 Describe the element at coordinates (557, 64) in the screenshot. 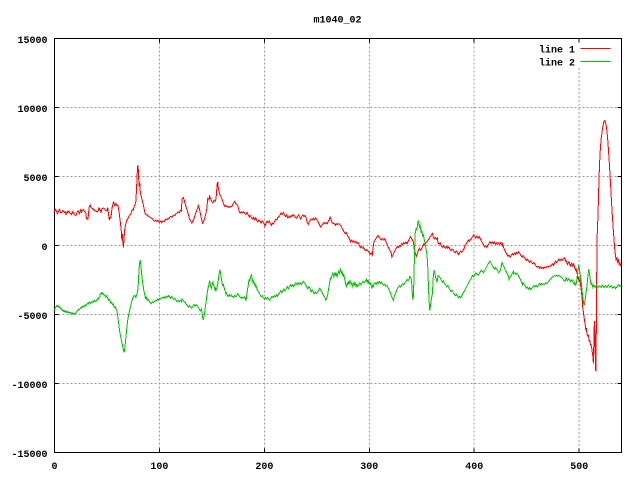

I see `svg-text: line 2` at that location.